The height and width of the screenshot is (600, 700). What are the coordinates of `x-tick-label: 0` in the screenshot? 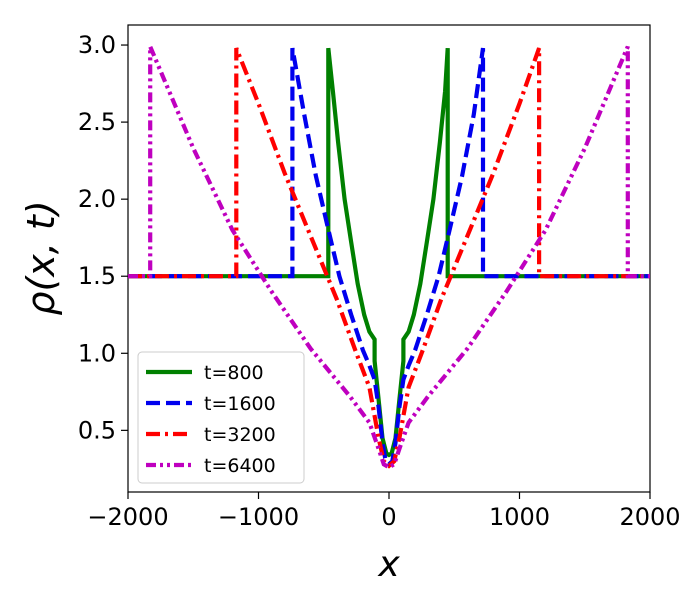 It's located at (388, 517).